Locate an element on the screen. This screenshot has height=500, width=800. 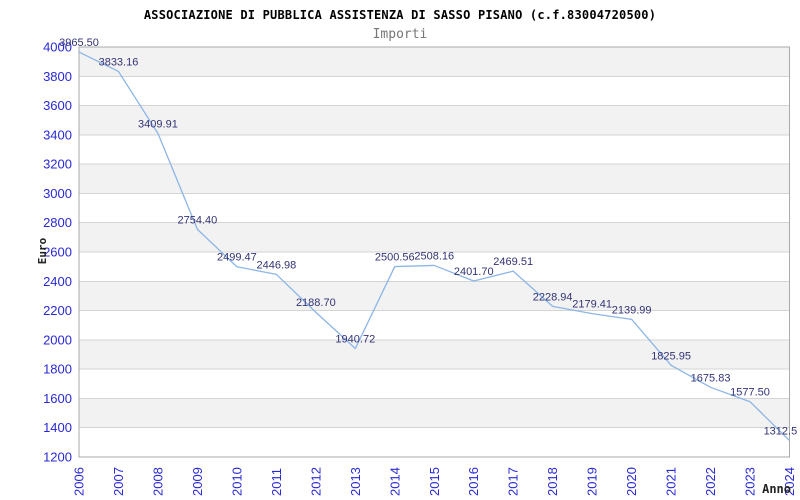
data-point-label: 1825.95 is located at coordinates (671, 356).